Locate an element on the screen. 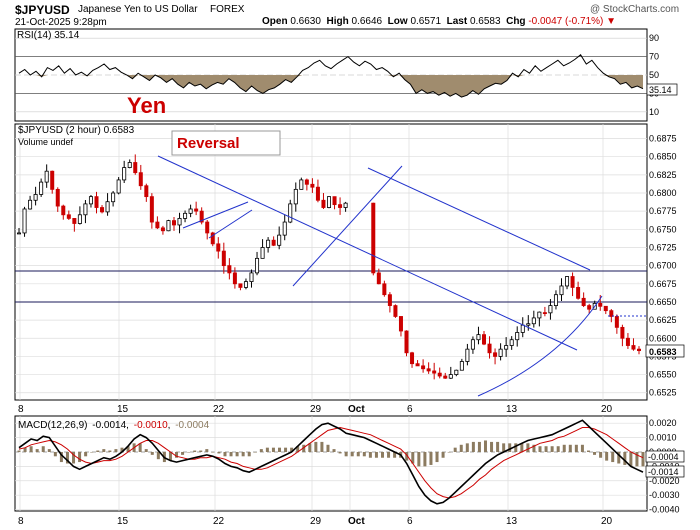  macd-x-label: 15 is located at coordinates (123, 521).